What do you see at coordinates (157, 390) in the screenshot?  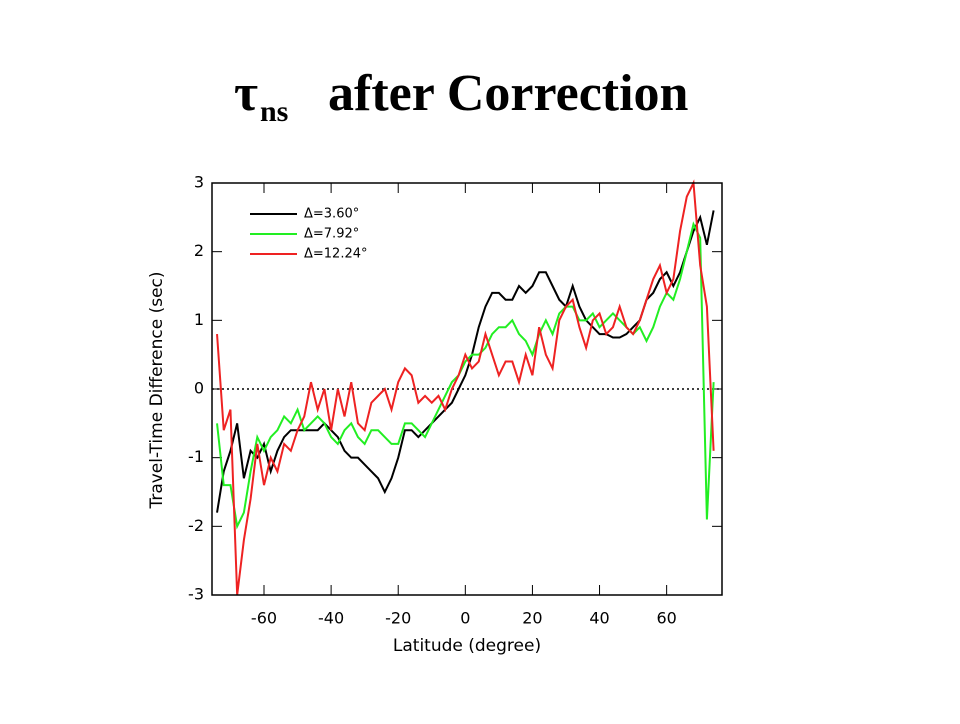 I see `y-axis-label: Travel-Time Difference (sec)` at bounding box center [157, 390].